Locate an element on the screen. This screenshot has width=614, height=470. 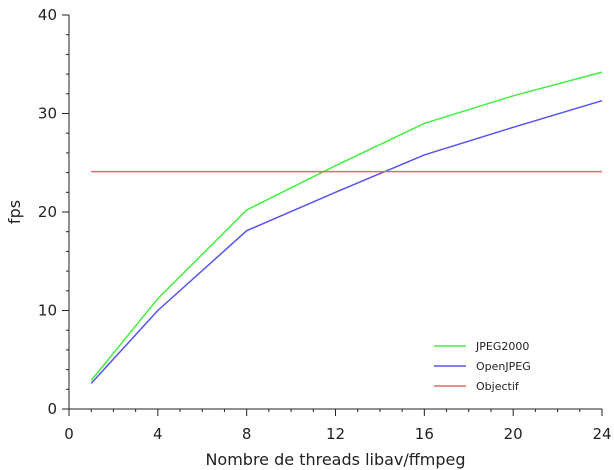
x-tick-label: 4 is located at coordinates (158, 434).